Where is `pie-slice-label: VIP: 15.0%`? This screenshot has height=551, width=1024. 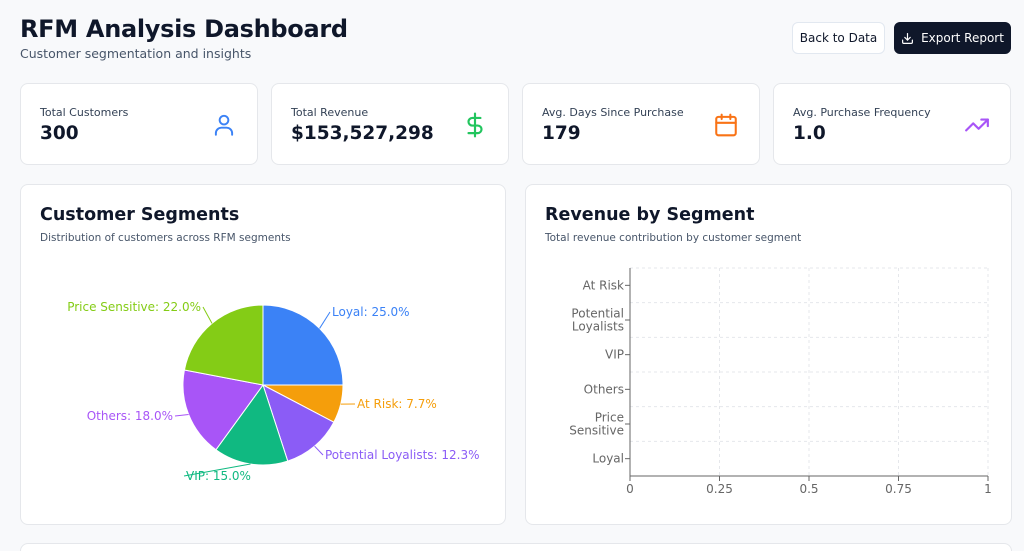
pie-slice-label: VIP: 15.0% is located at coordinates (218, 476).